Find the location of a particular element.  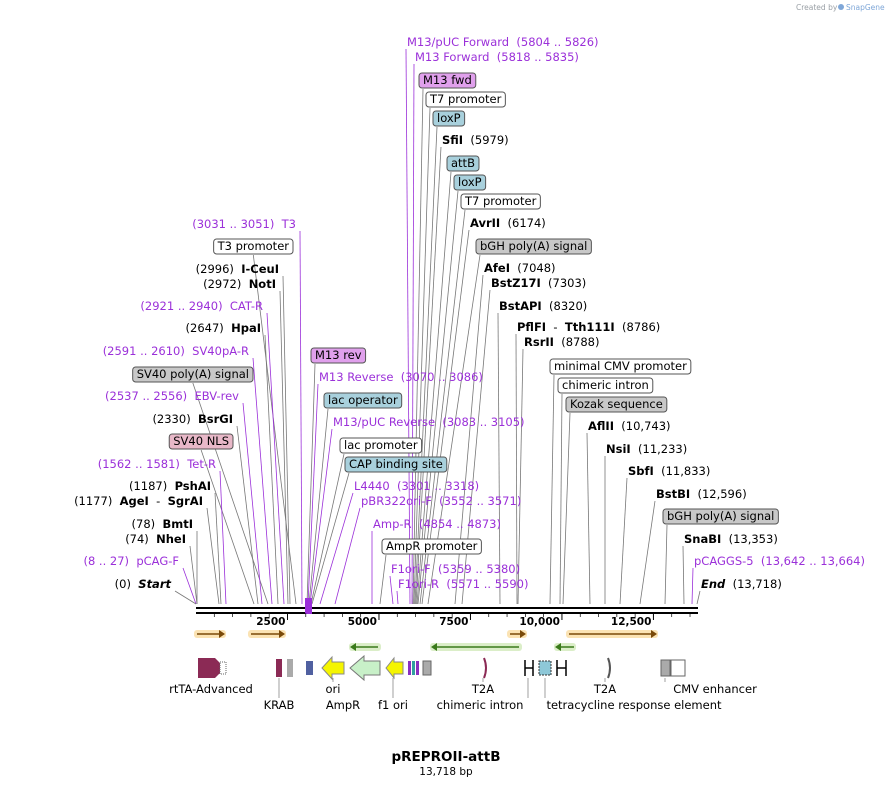

annotation-bsrgi-36: (2330) BsrGI is located at coordinates (192, 419).